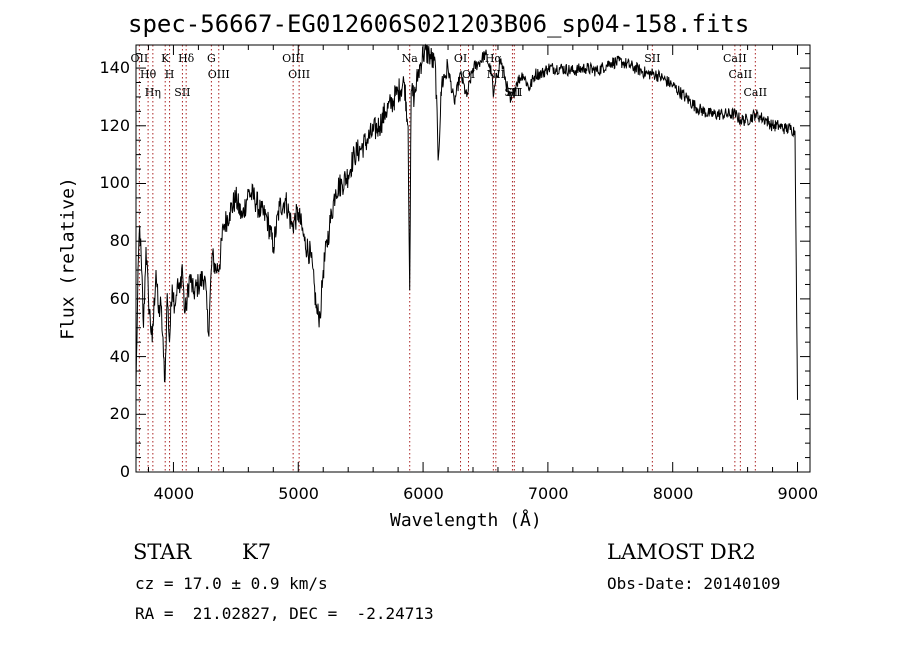 This screenshot has height=649, width=900. What do you see at coordinates (119, 241) in the screenshot?
I see `y-tick-label: 80` at bounding box center [119, 241].